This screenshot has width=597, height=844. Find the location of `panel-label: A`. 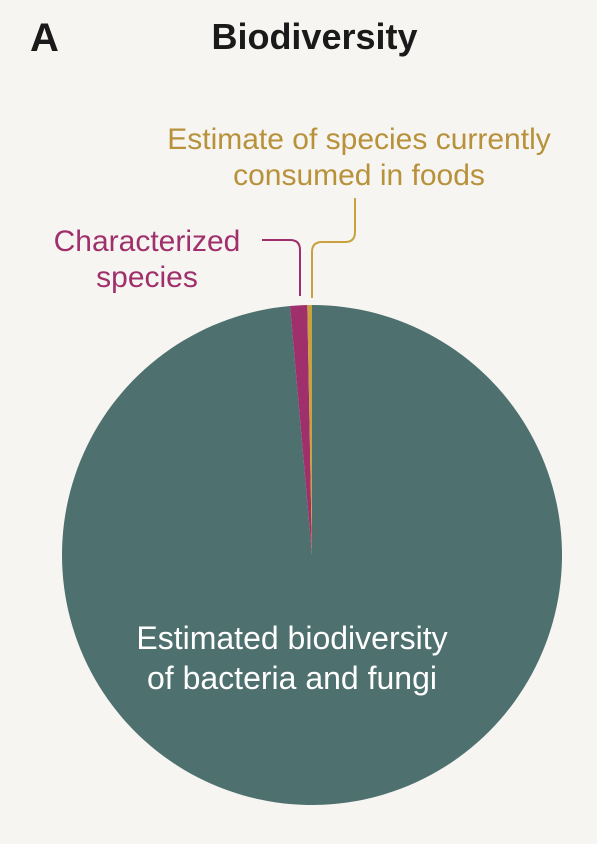

panel-label: A is located at coordinates (44, 38).